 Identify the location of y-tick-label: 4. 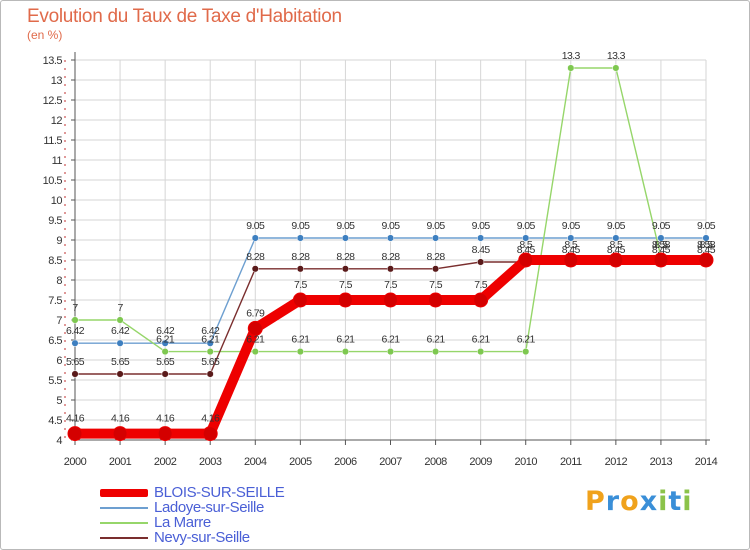
(59, 441).